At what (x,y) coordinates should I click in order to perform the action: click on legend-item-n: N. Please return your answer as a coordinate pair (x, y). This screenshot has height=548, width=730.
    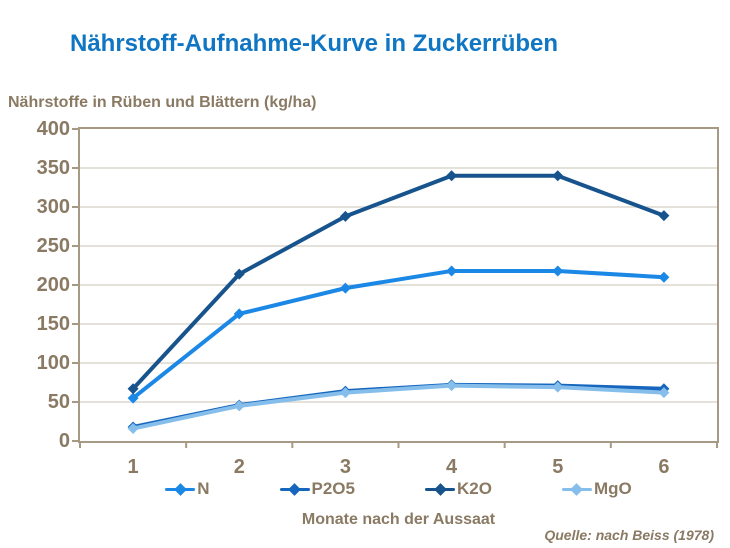
    Looking at the image, I should click on (187, 489).